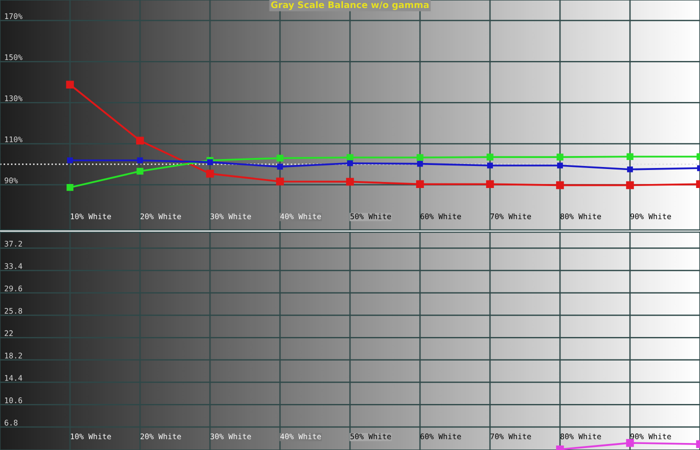 Image resolution: width=700 pixels, height=450 pixels. Describe the element at coordinates (350, 5) in the screenshot. I see `chart-title: Gray Scale Balance w/o gamma` at that location.